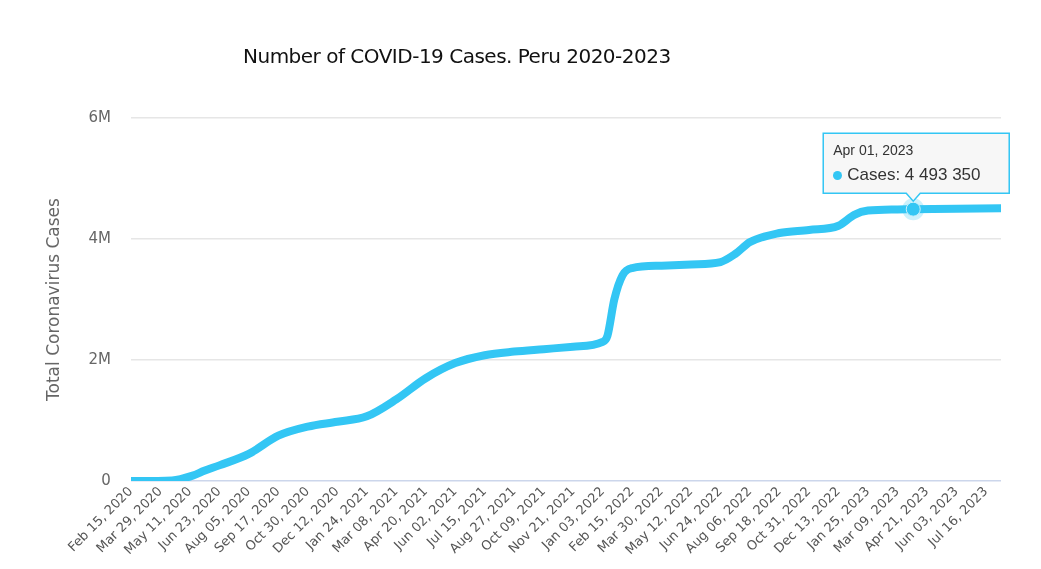 The height and width of the screenshot is (569, 1041). What do you see at coordinates (99, 358) in the screenshot?
I see `y-tick-label: 2M` at bounding box center [99, 358].